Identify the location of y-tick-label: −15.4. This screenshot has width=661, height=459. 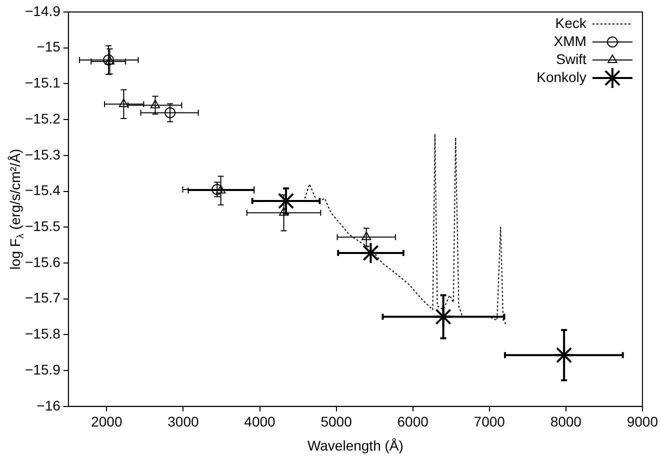
(42, 190).